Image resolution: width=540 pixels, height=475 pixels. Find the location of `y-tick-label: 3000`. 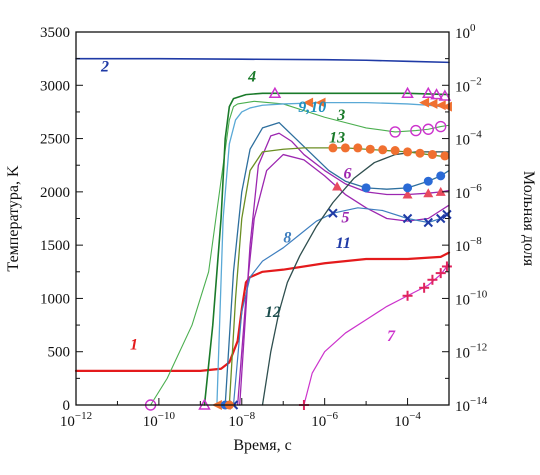

y-tick-label: 3000 is located at coordinates (55, 86).